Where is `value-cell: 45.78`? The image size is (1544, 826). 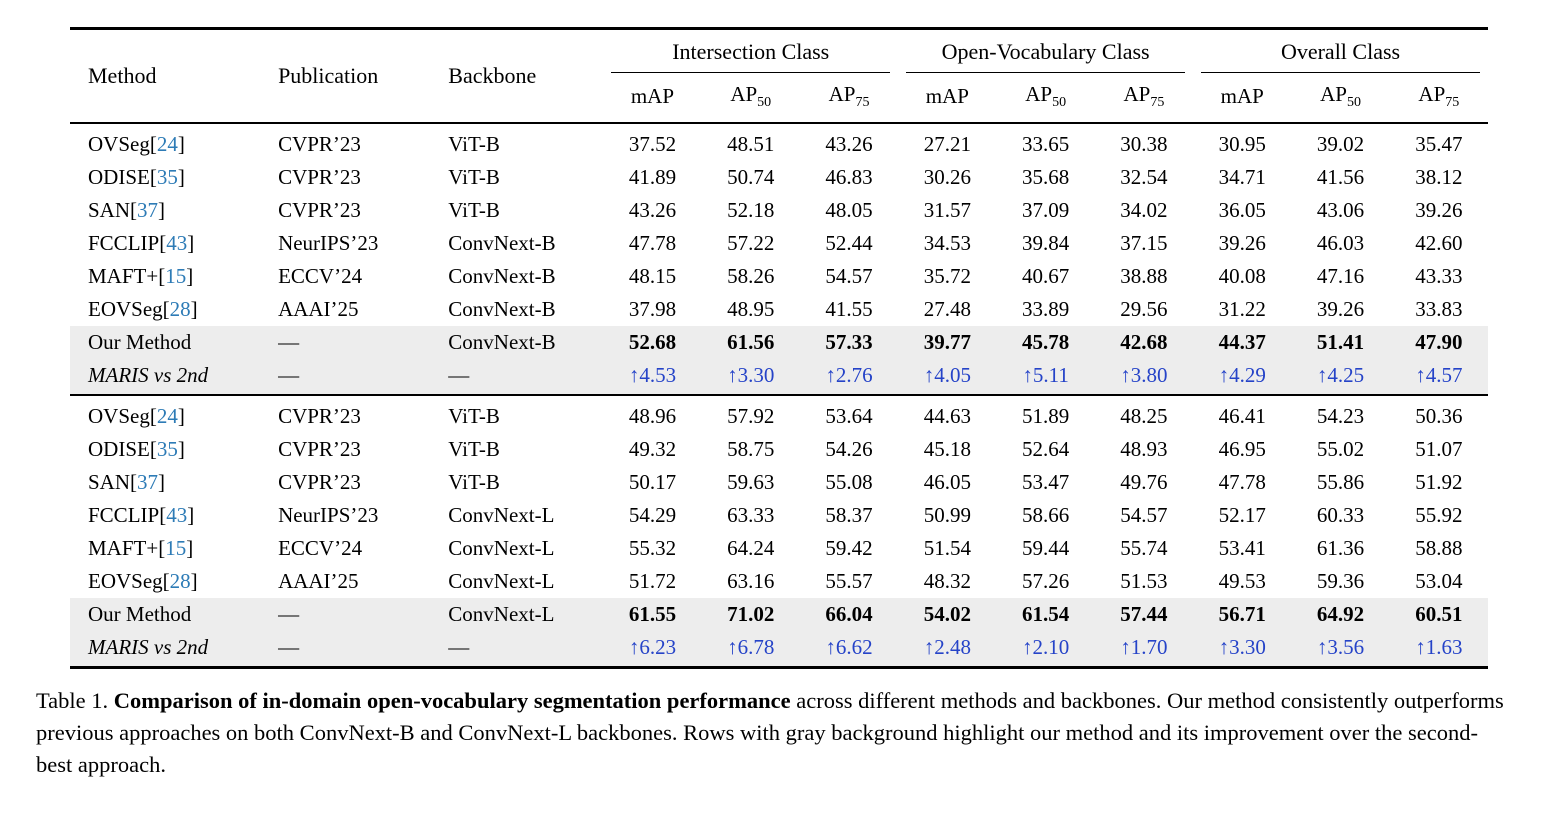 value-cell: 45.78 is located at coordinates (1046, 342).